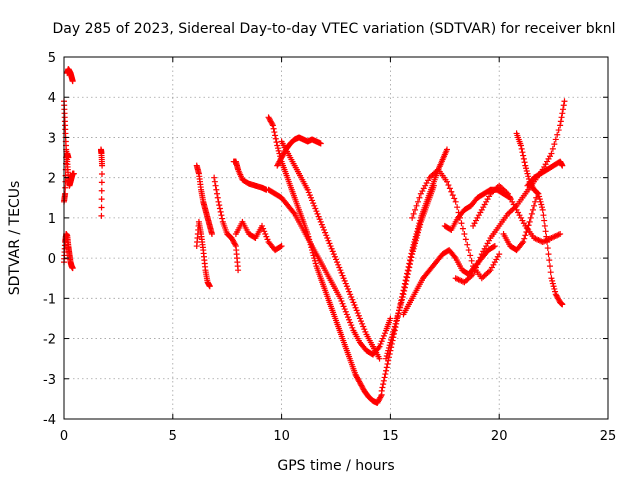 The width and height of the screenshot is (640, 480). I want to click on series-arc-f, so click(204, 199).